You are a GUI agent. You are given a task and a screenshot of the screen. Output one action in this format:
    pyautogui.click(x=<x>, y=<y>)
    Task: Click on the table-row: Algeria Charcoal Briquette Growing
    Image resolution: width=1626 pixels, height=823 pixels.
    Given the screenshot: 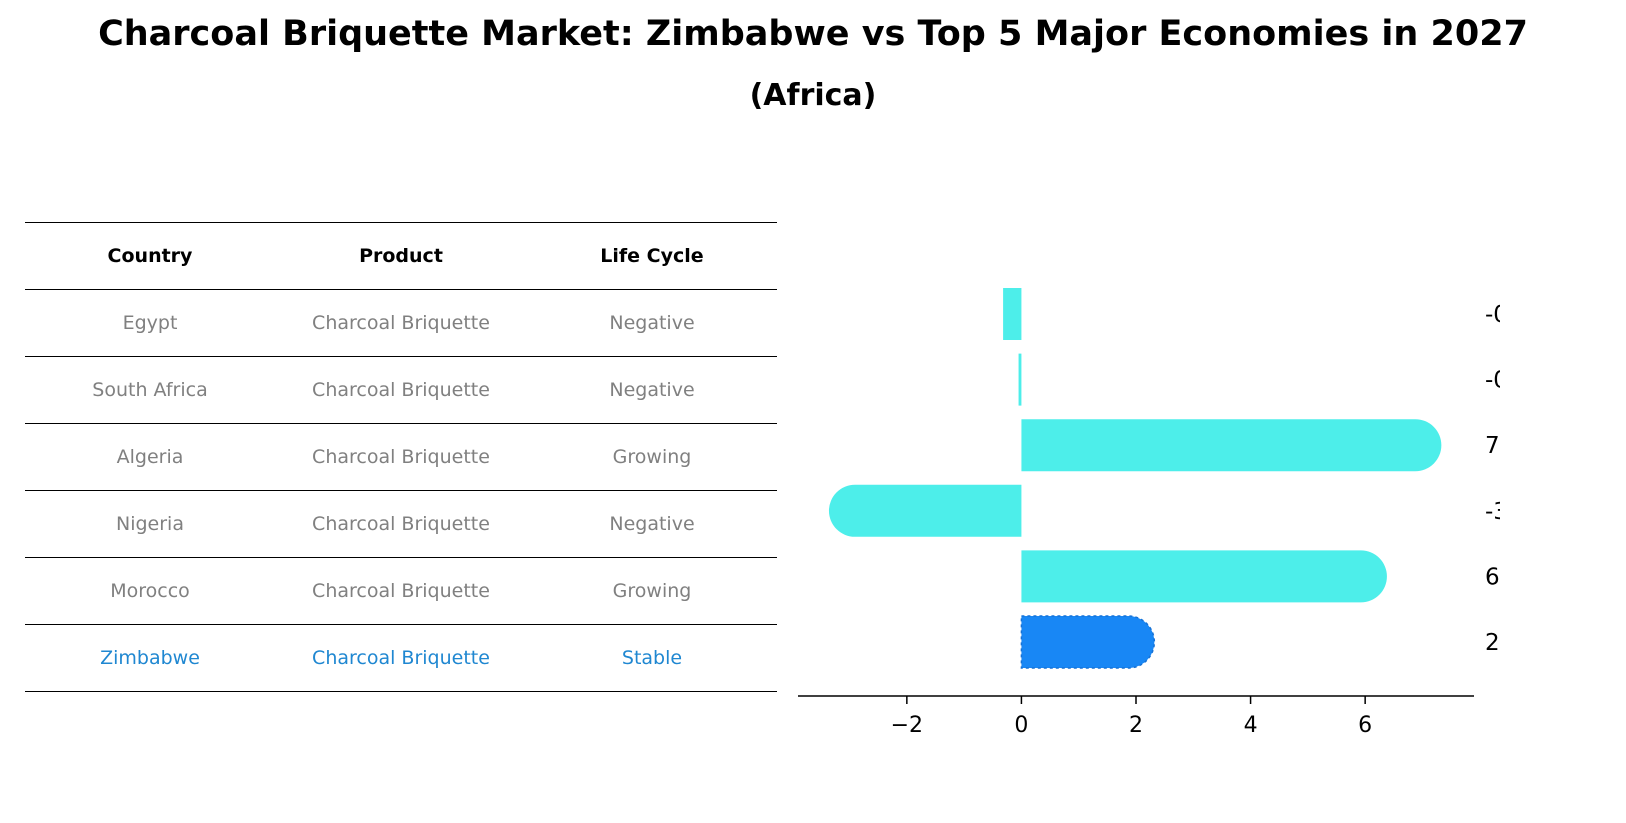 What is the action you would take?
    pyautogui.click(x=401, y=457)
    